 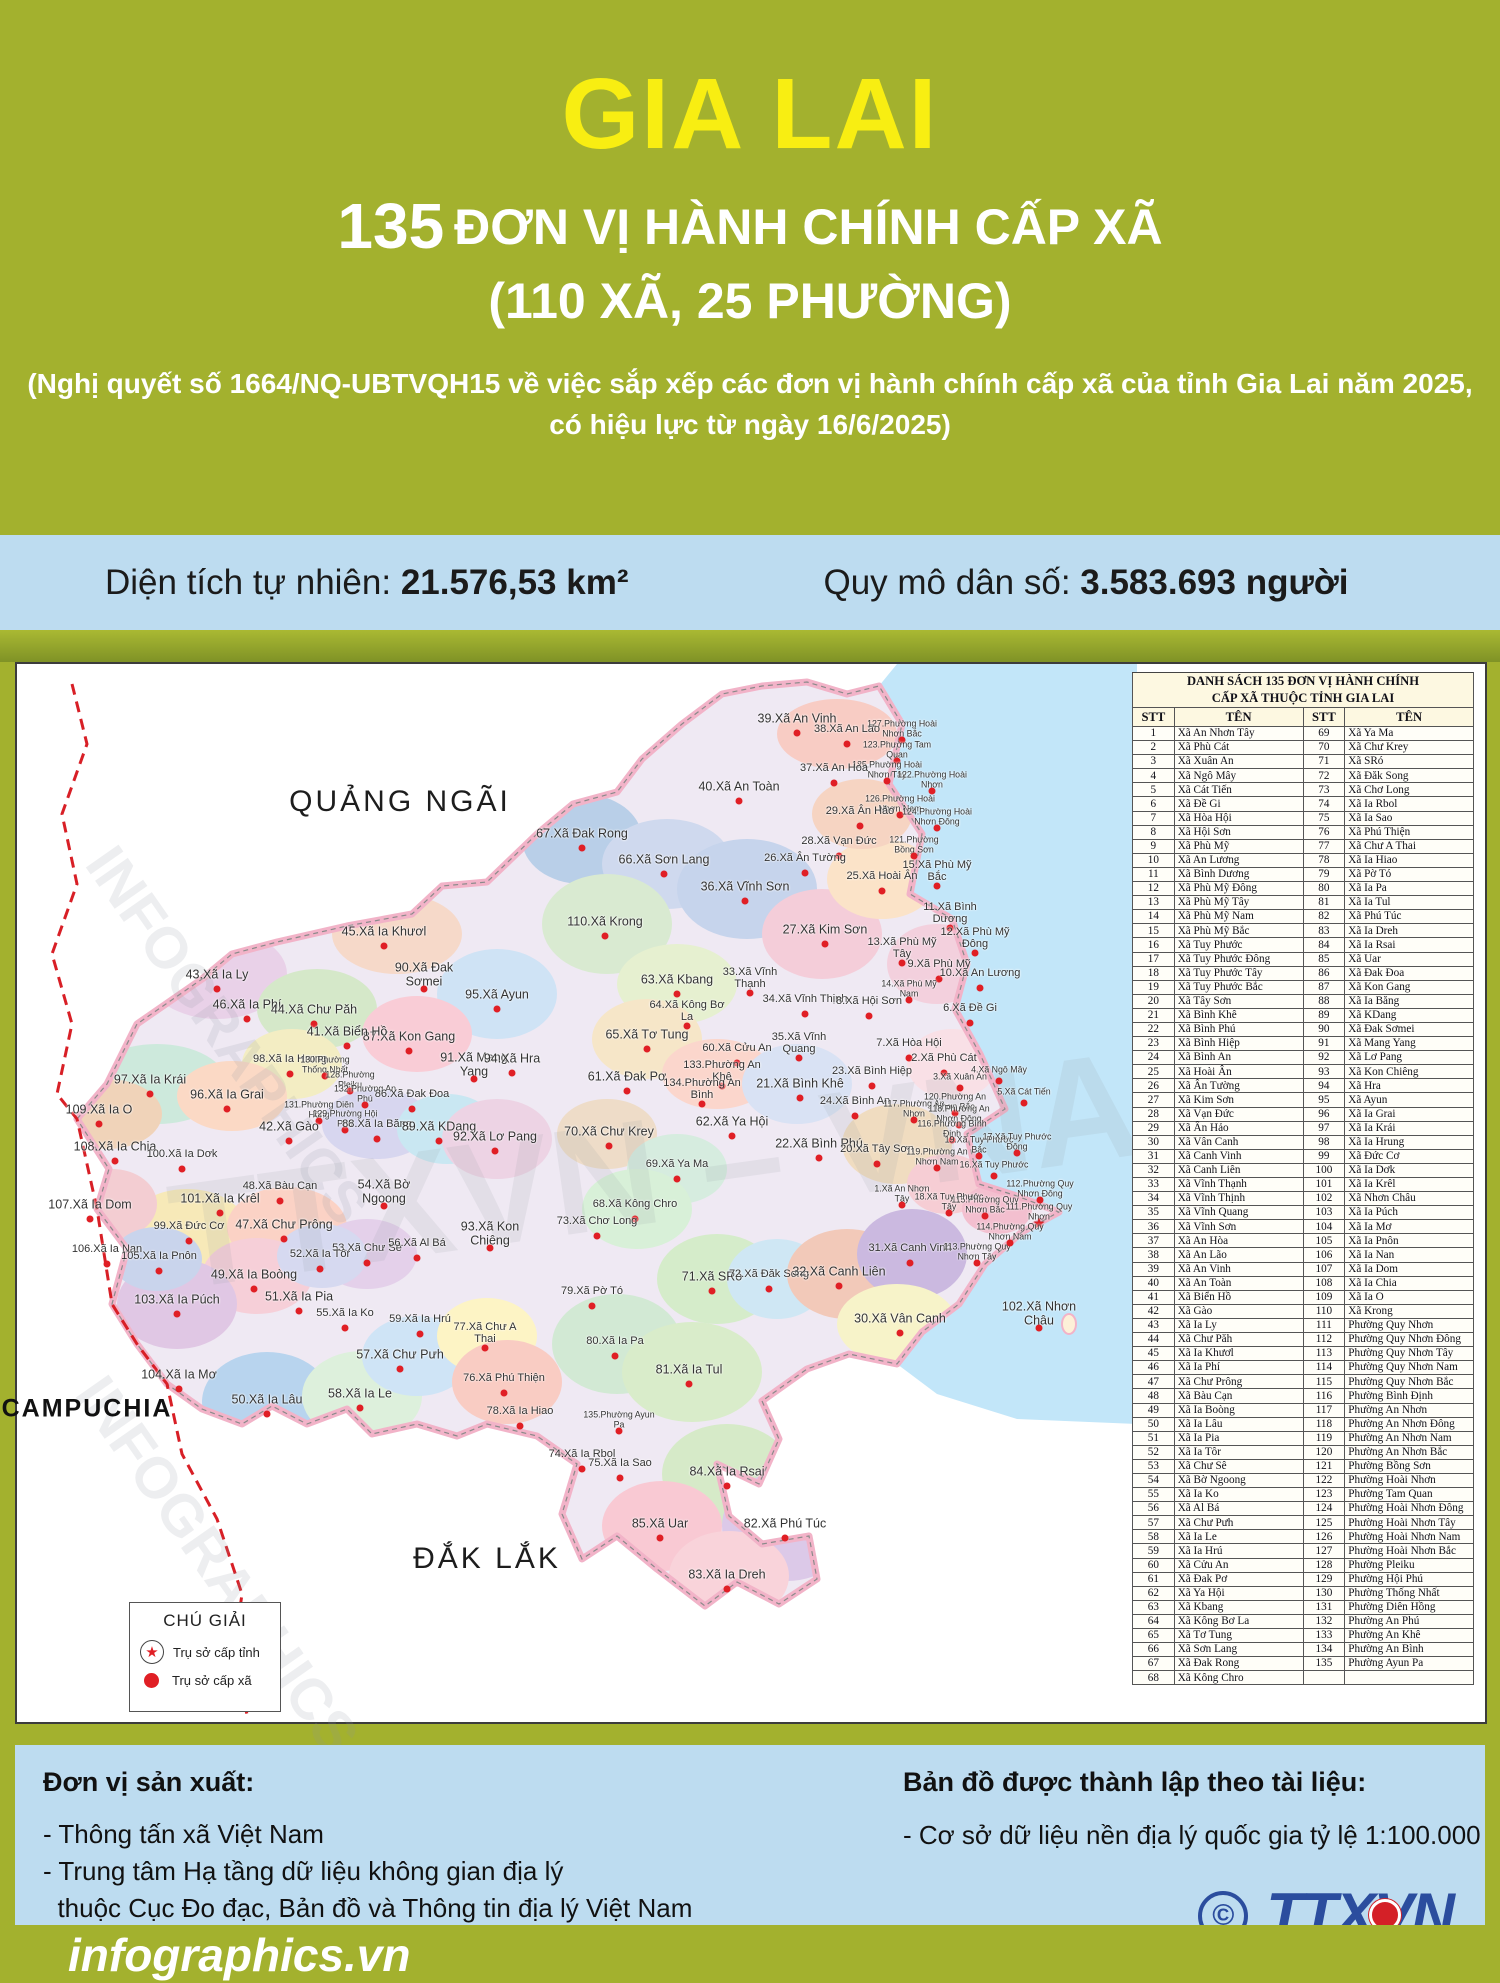 What do you see at coordinates (664, 859) in the screenshot?
I see `map-label: 66.Xã Sơn Lang` at bounding box center [664, 859].